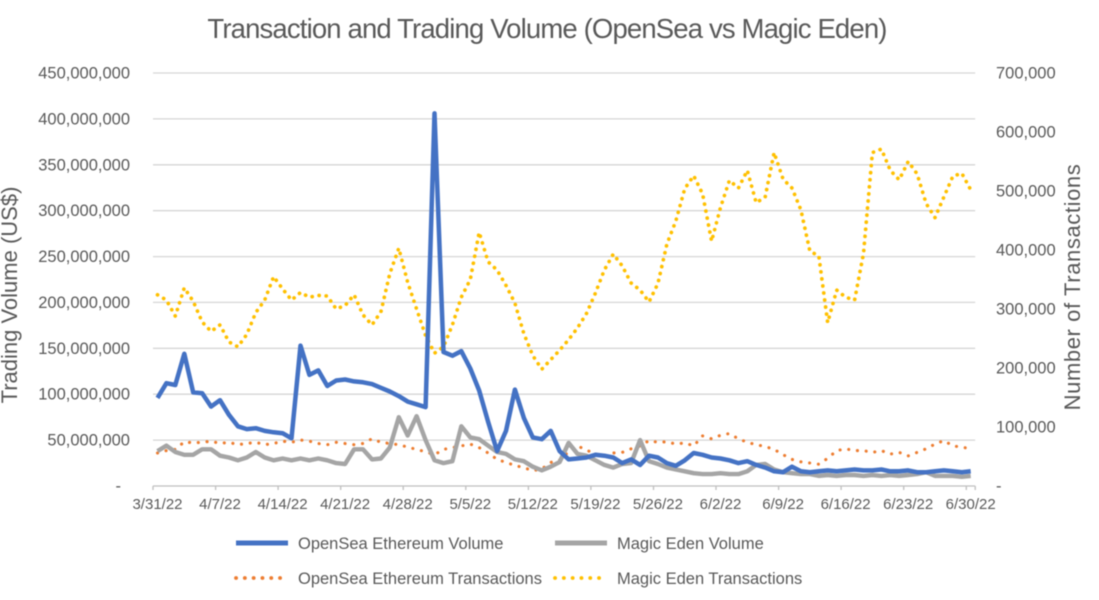 Image resolution: width=1099 pixels, height=600 pixels. I want to click on svg-text: 5/26/22, so click(658, 504).